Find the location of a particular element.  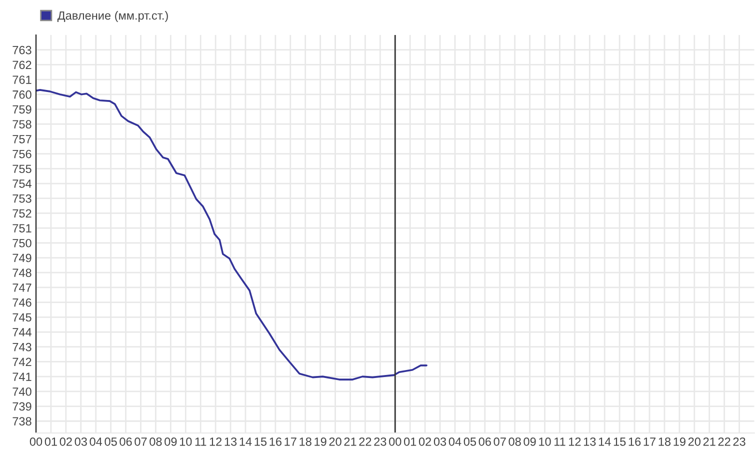

y-tick-label: 742 is located at coordinates (22, 362).